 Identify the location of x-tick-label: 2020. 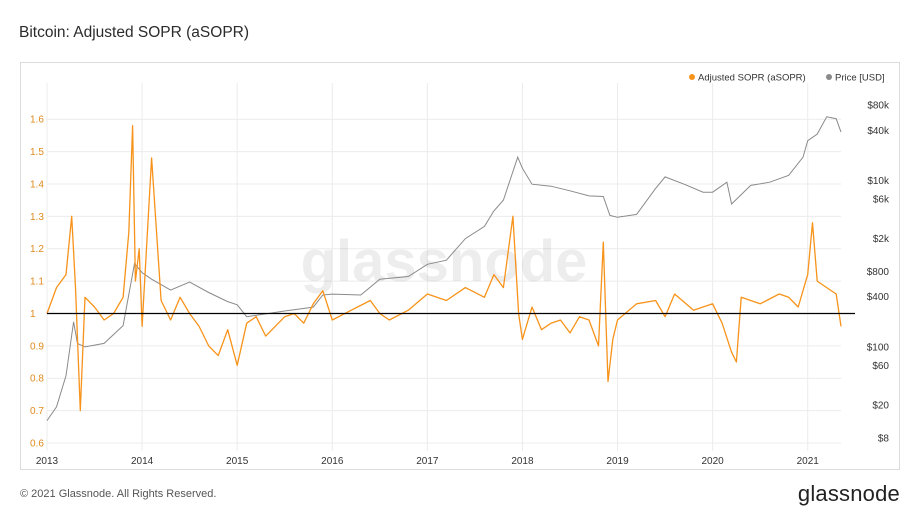
(713, 461).